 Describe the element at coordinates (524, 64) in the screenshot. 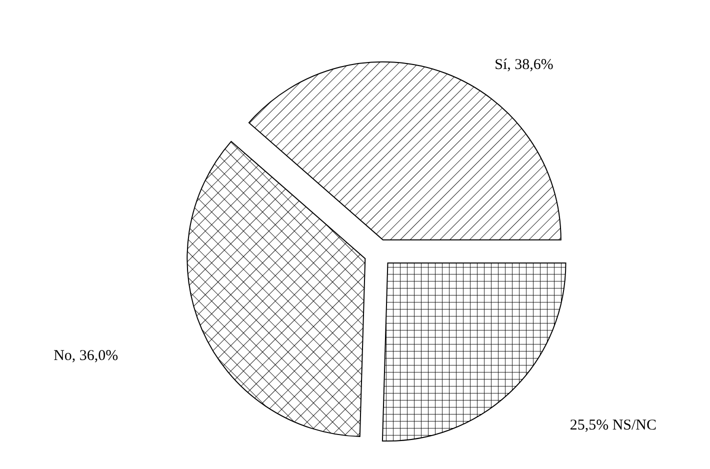

I see `slice-label: Sí, 38,6%` at that location.